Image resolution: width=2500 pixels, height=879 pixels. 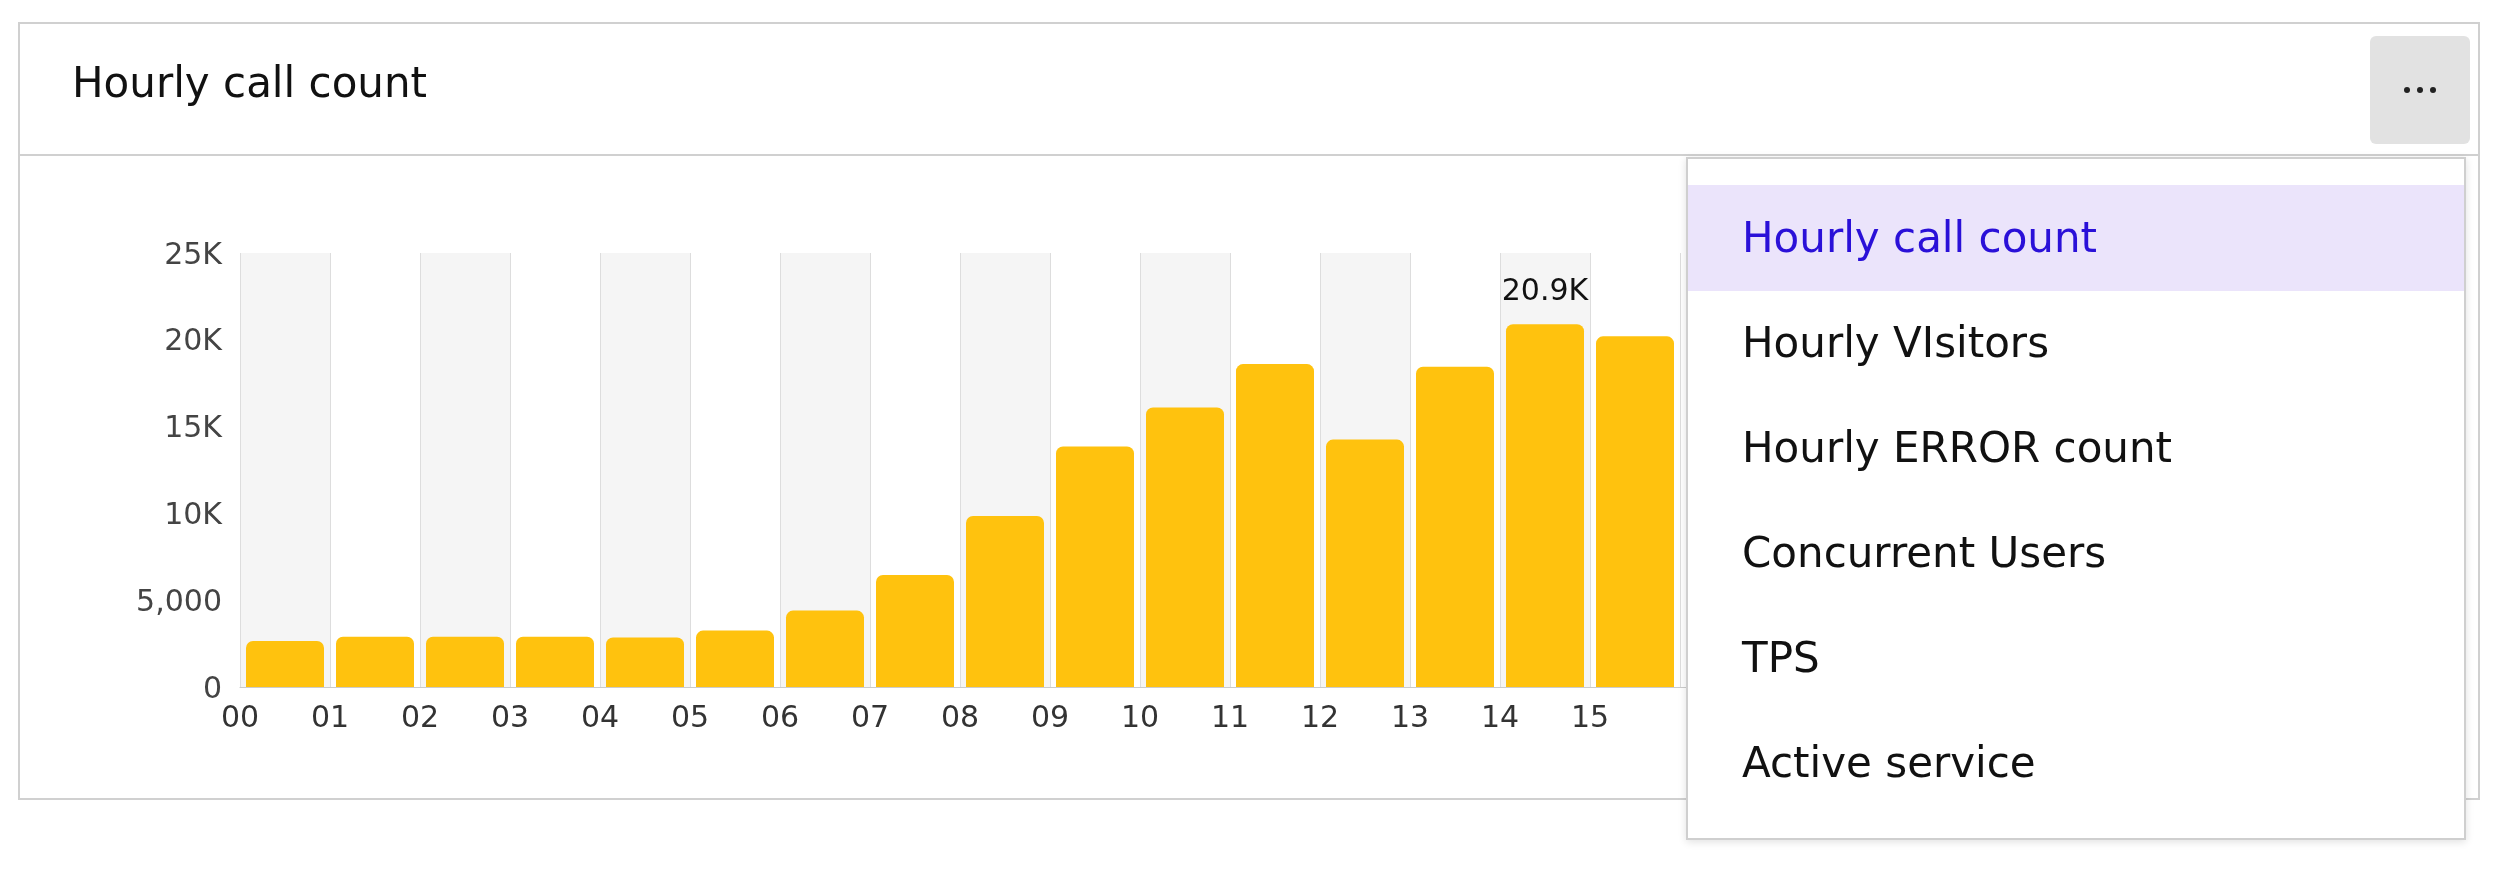 What do you see at coordinates (179, 600) in the screenshot?
I see `y-tick-label: 5,000` at bounding box center [179, 600].